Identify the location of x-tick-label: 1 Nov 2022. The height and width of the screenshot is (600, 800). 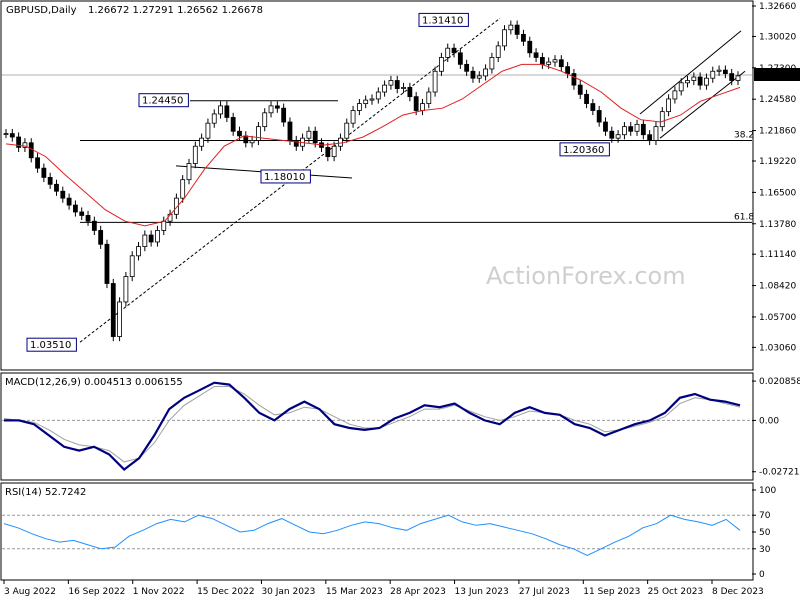
(159, 592).